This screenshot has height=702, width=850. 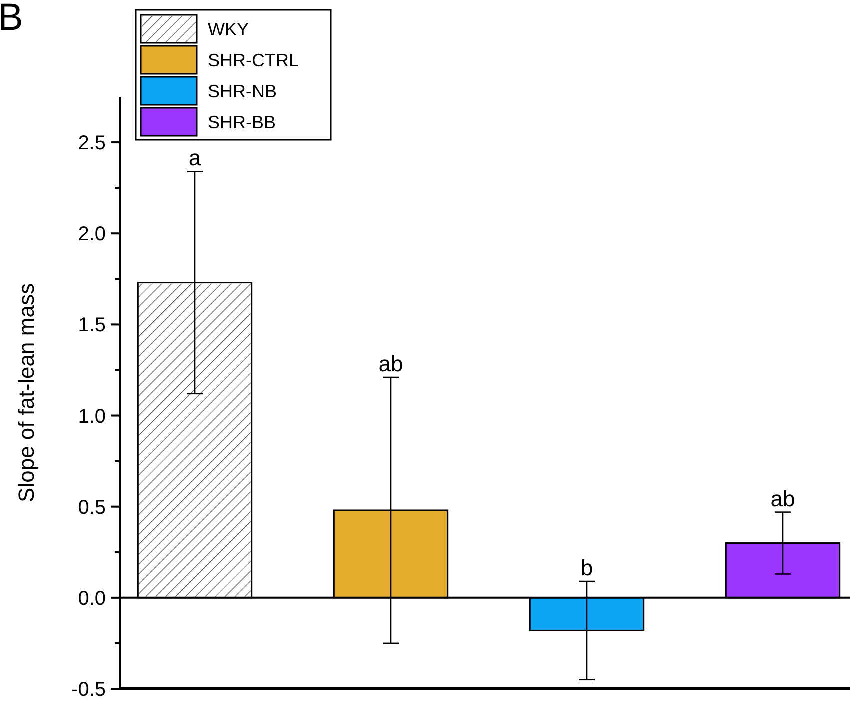 I want to click on y-tick-label: 2.5, so click(x=92, y=143).